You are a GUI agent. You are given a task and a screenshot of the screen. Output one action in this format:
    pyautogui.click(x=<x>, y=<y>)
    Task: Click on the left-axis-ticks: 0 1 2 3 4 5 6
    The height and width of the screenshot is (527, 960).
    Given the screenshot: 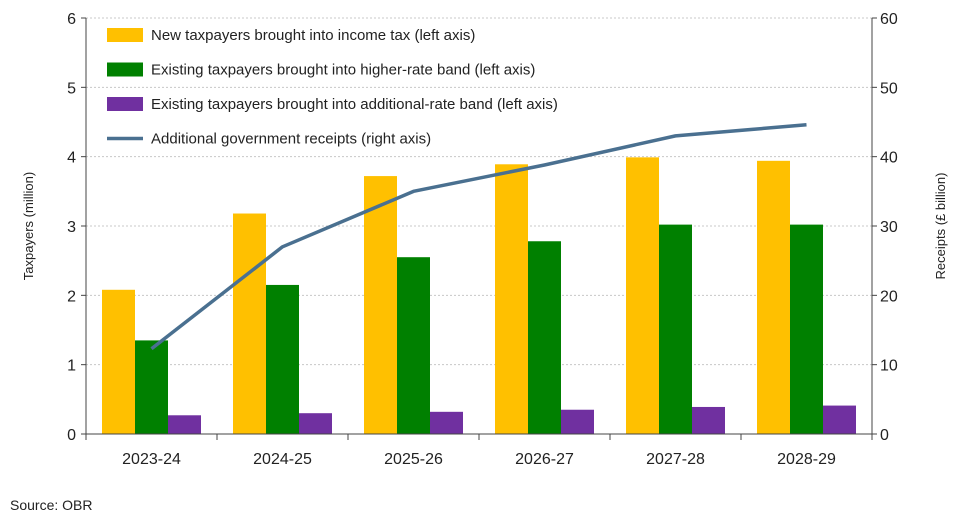 What is the action you would take?
    pyautogui.click(x=71, y=227)
    